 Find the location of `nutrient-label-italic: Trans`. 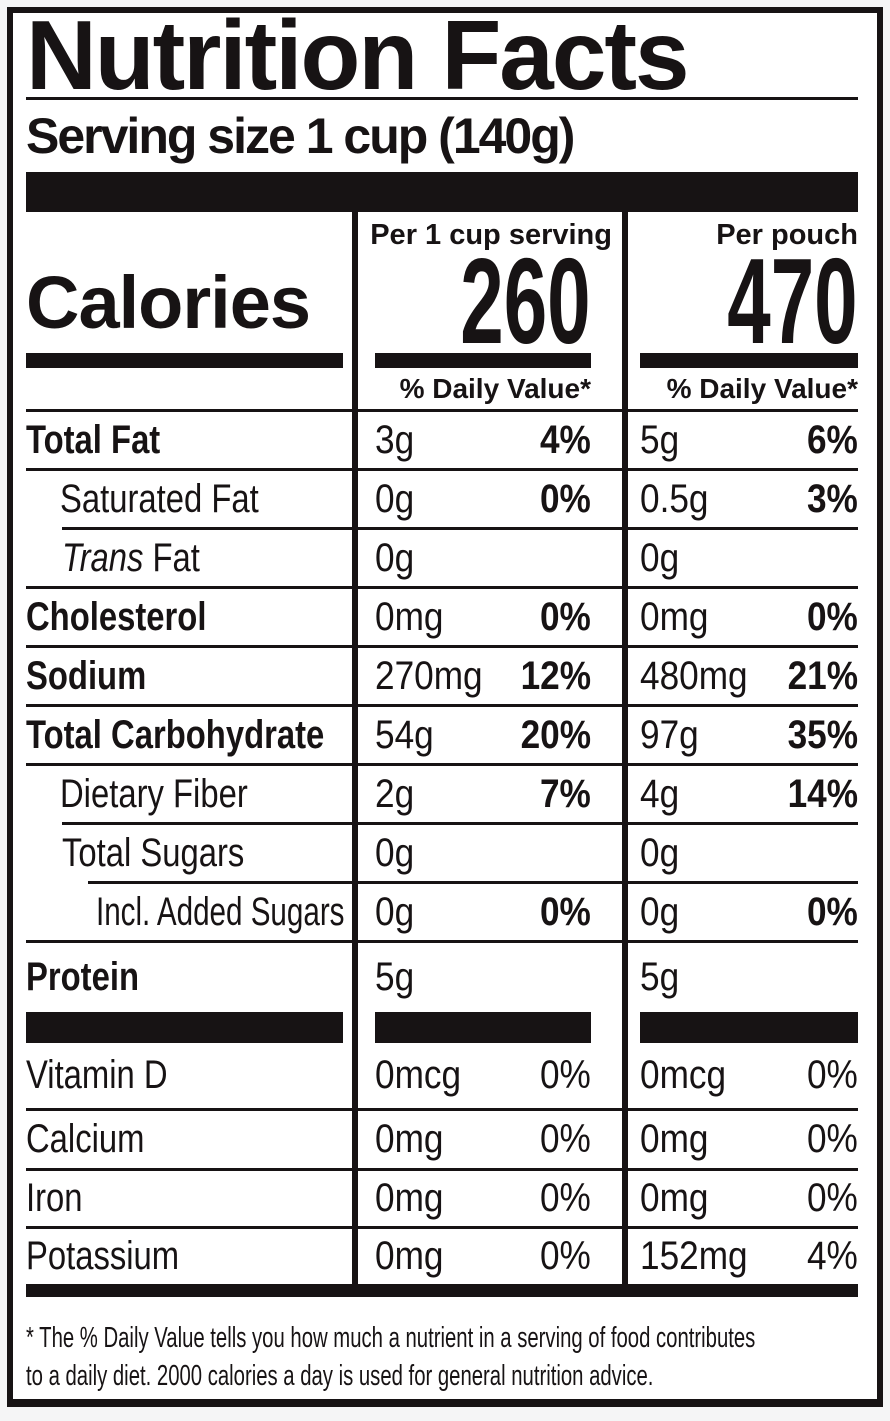

nutrient-label-italic: Trans is located at coordinates (103, 557).